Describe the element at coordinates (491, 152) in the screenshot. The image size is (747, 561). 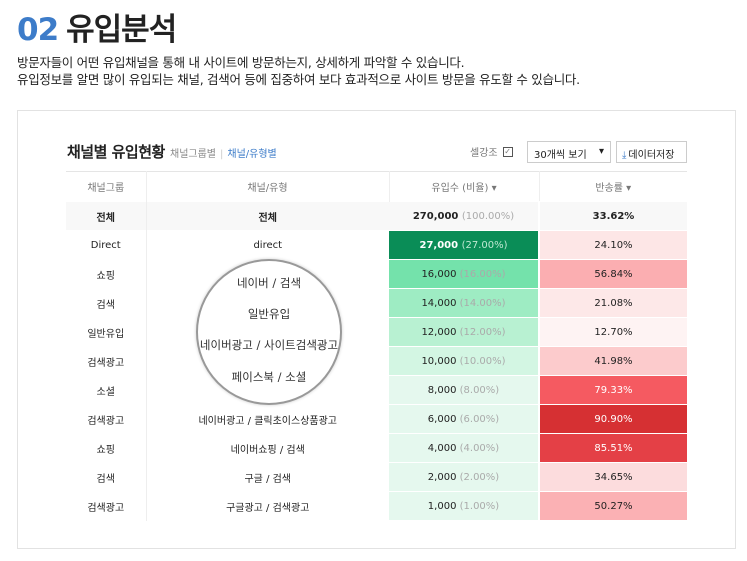
I see `highlight-toggle: 셀강조 ✓` at that location.